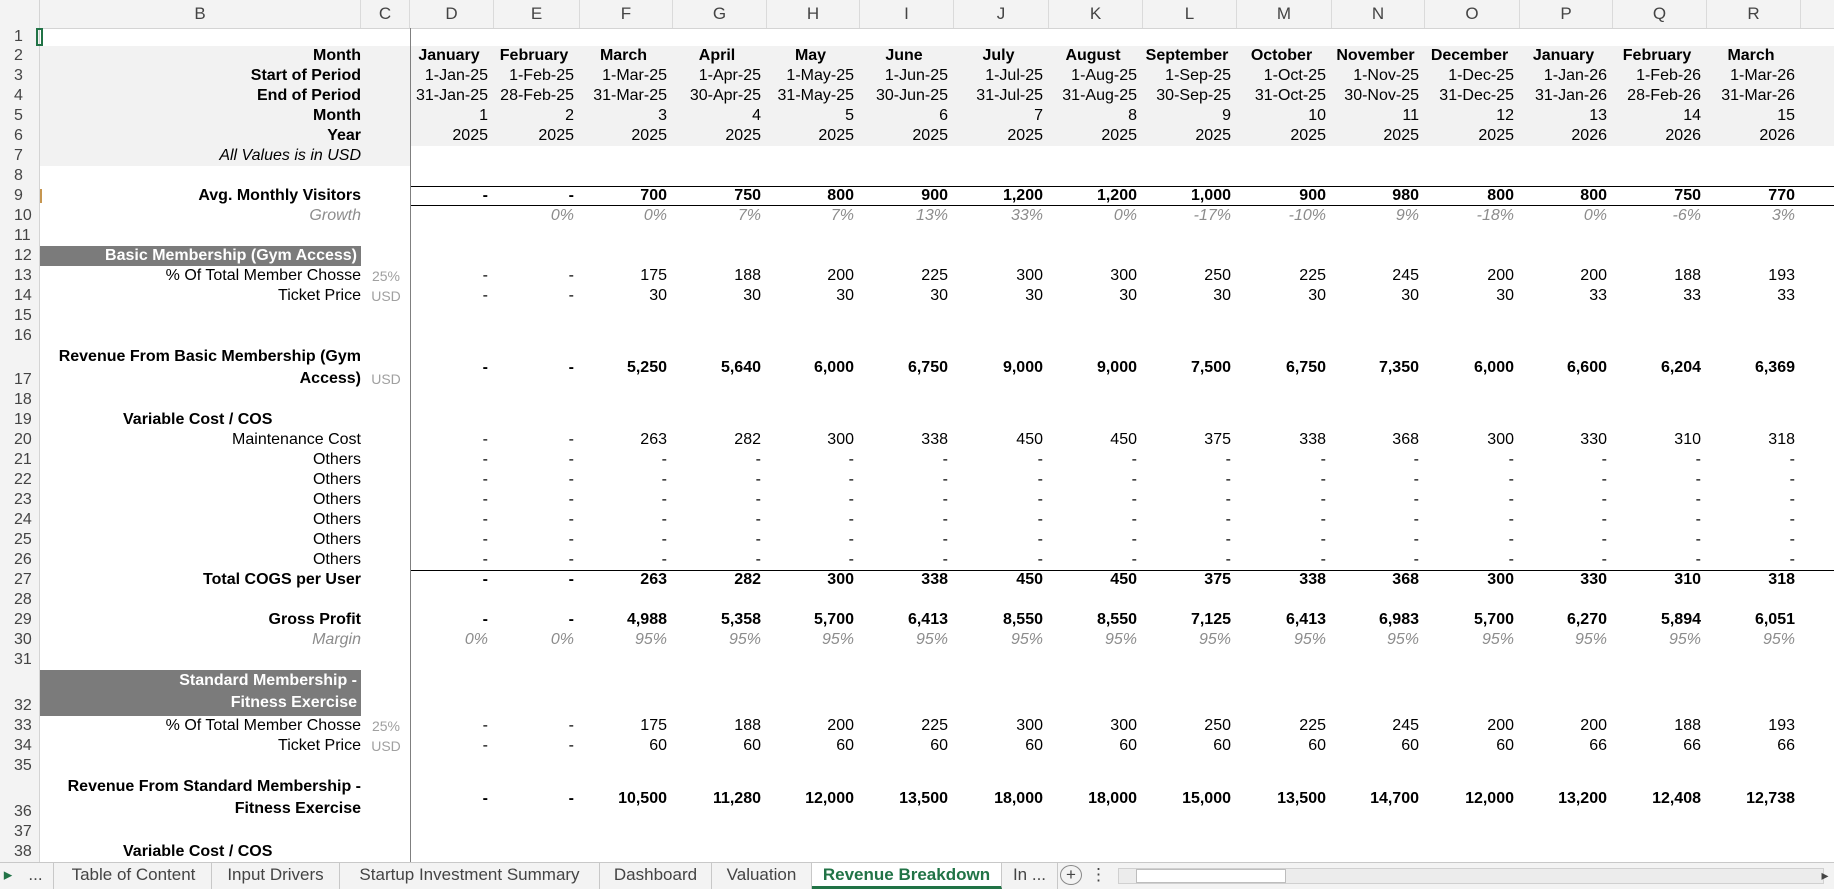 The height and width of the screenshot is (889, 1834). I want to click on row-number: 1, so click(20, 37).